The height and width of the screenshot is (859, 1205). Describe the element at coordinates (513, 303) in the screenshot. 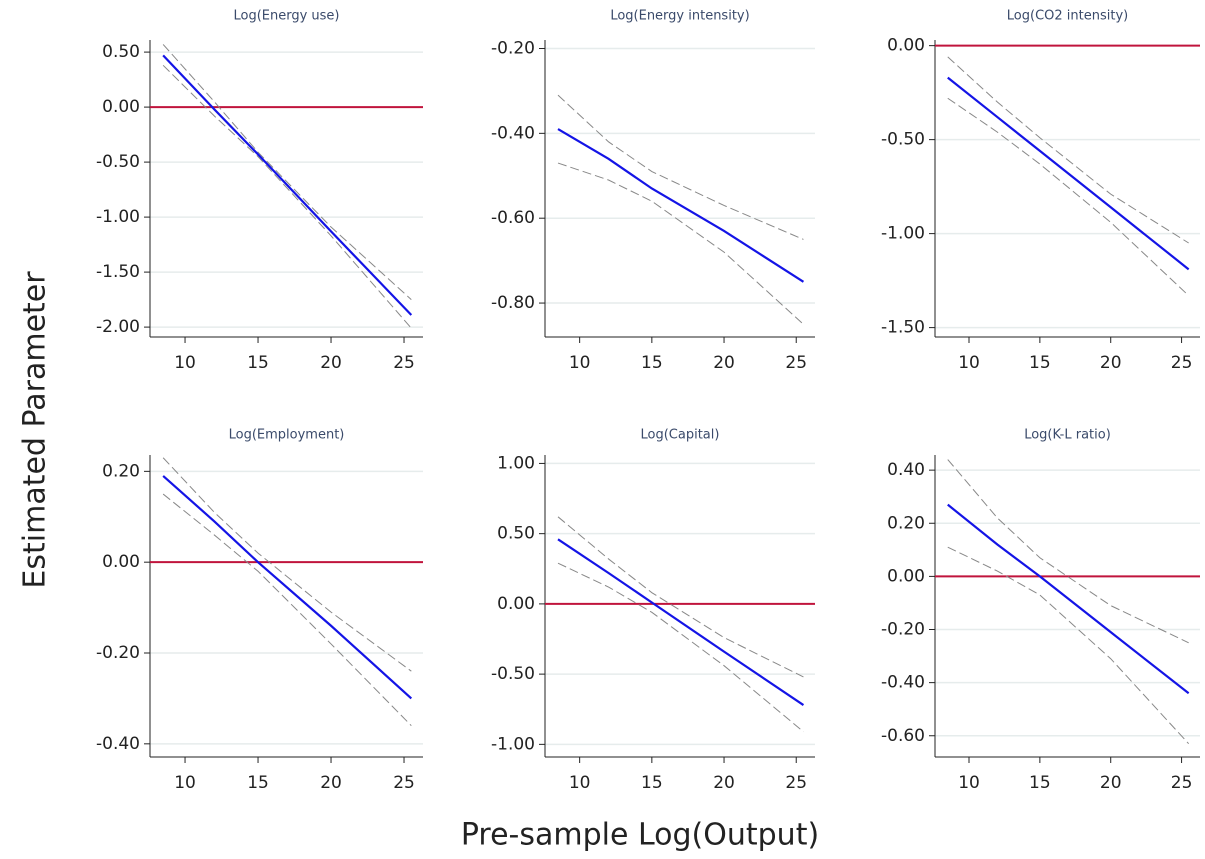

I see `y-tick-label: -0.80` at that location.